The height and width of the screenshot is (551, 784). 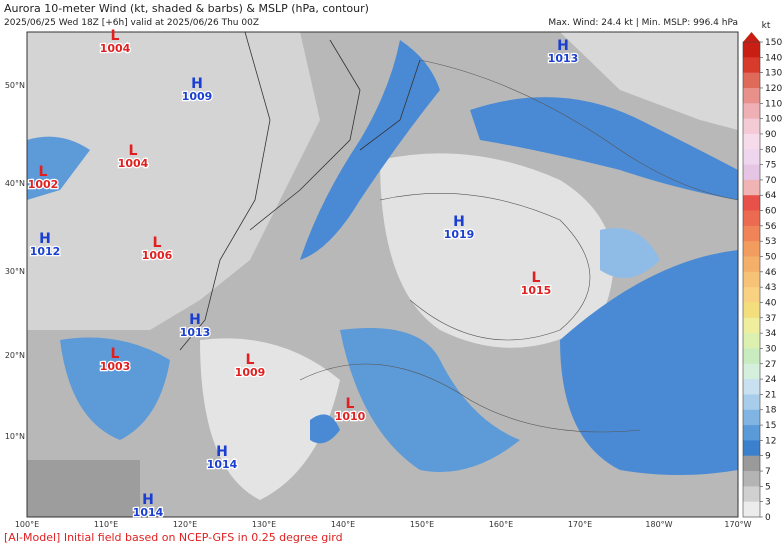 I want to click on colorbar-label: 100, so click(x=773, y=120).